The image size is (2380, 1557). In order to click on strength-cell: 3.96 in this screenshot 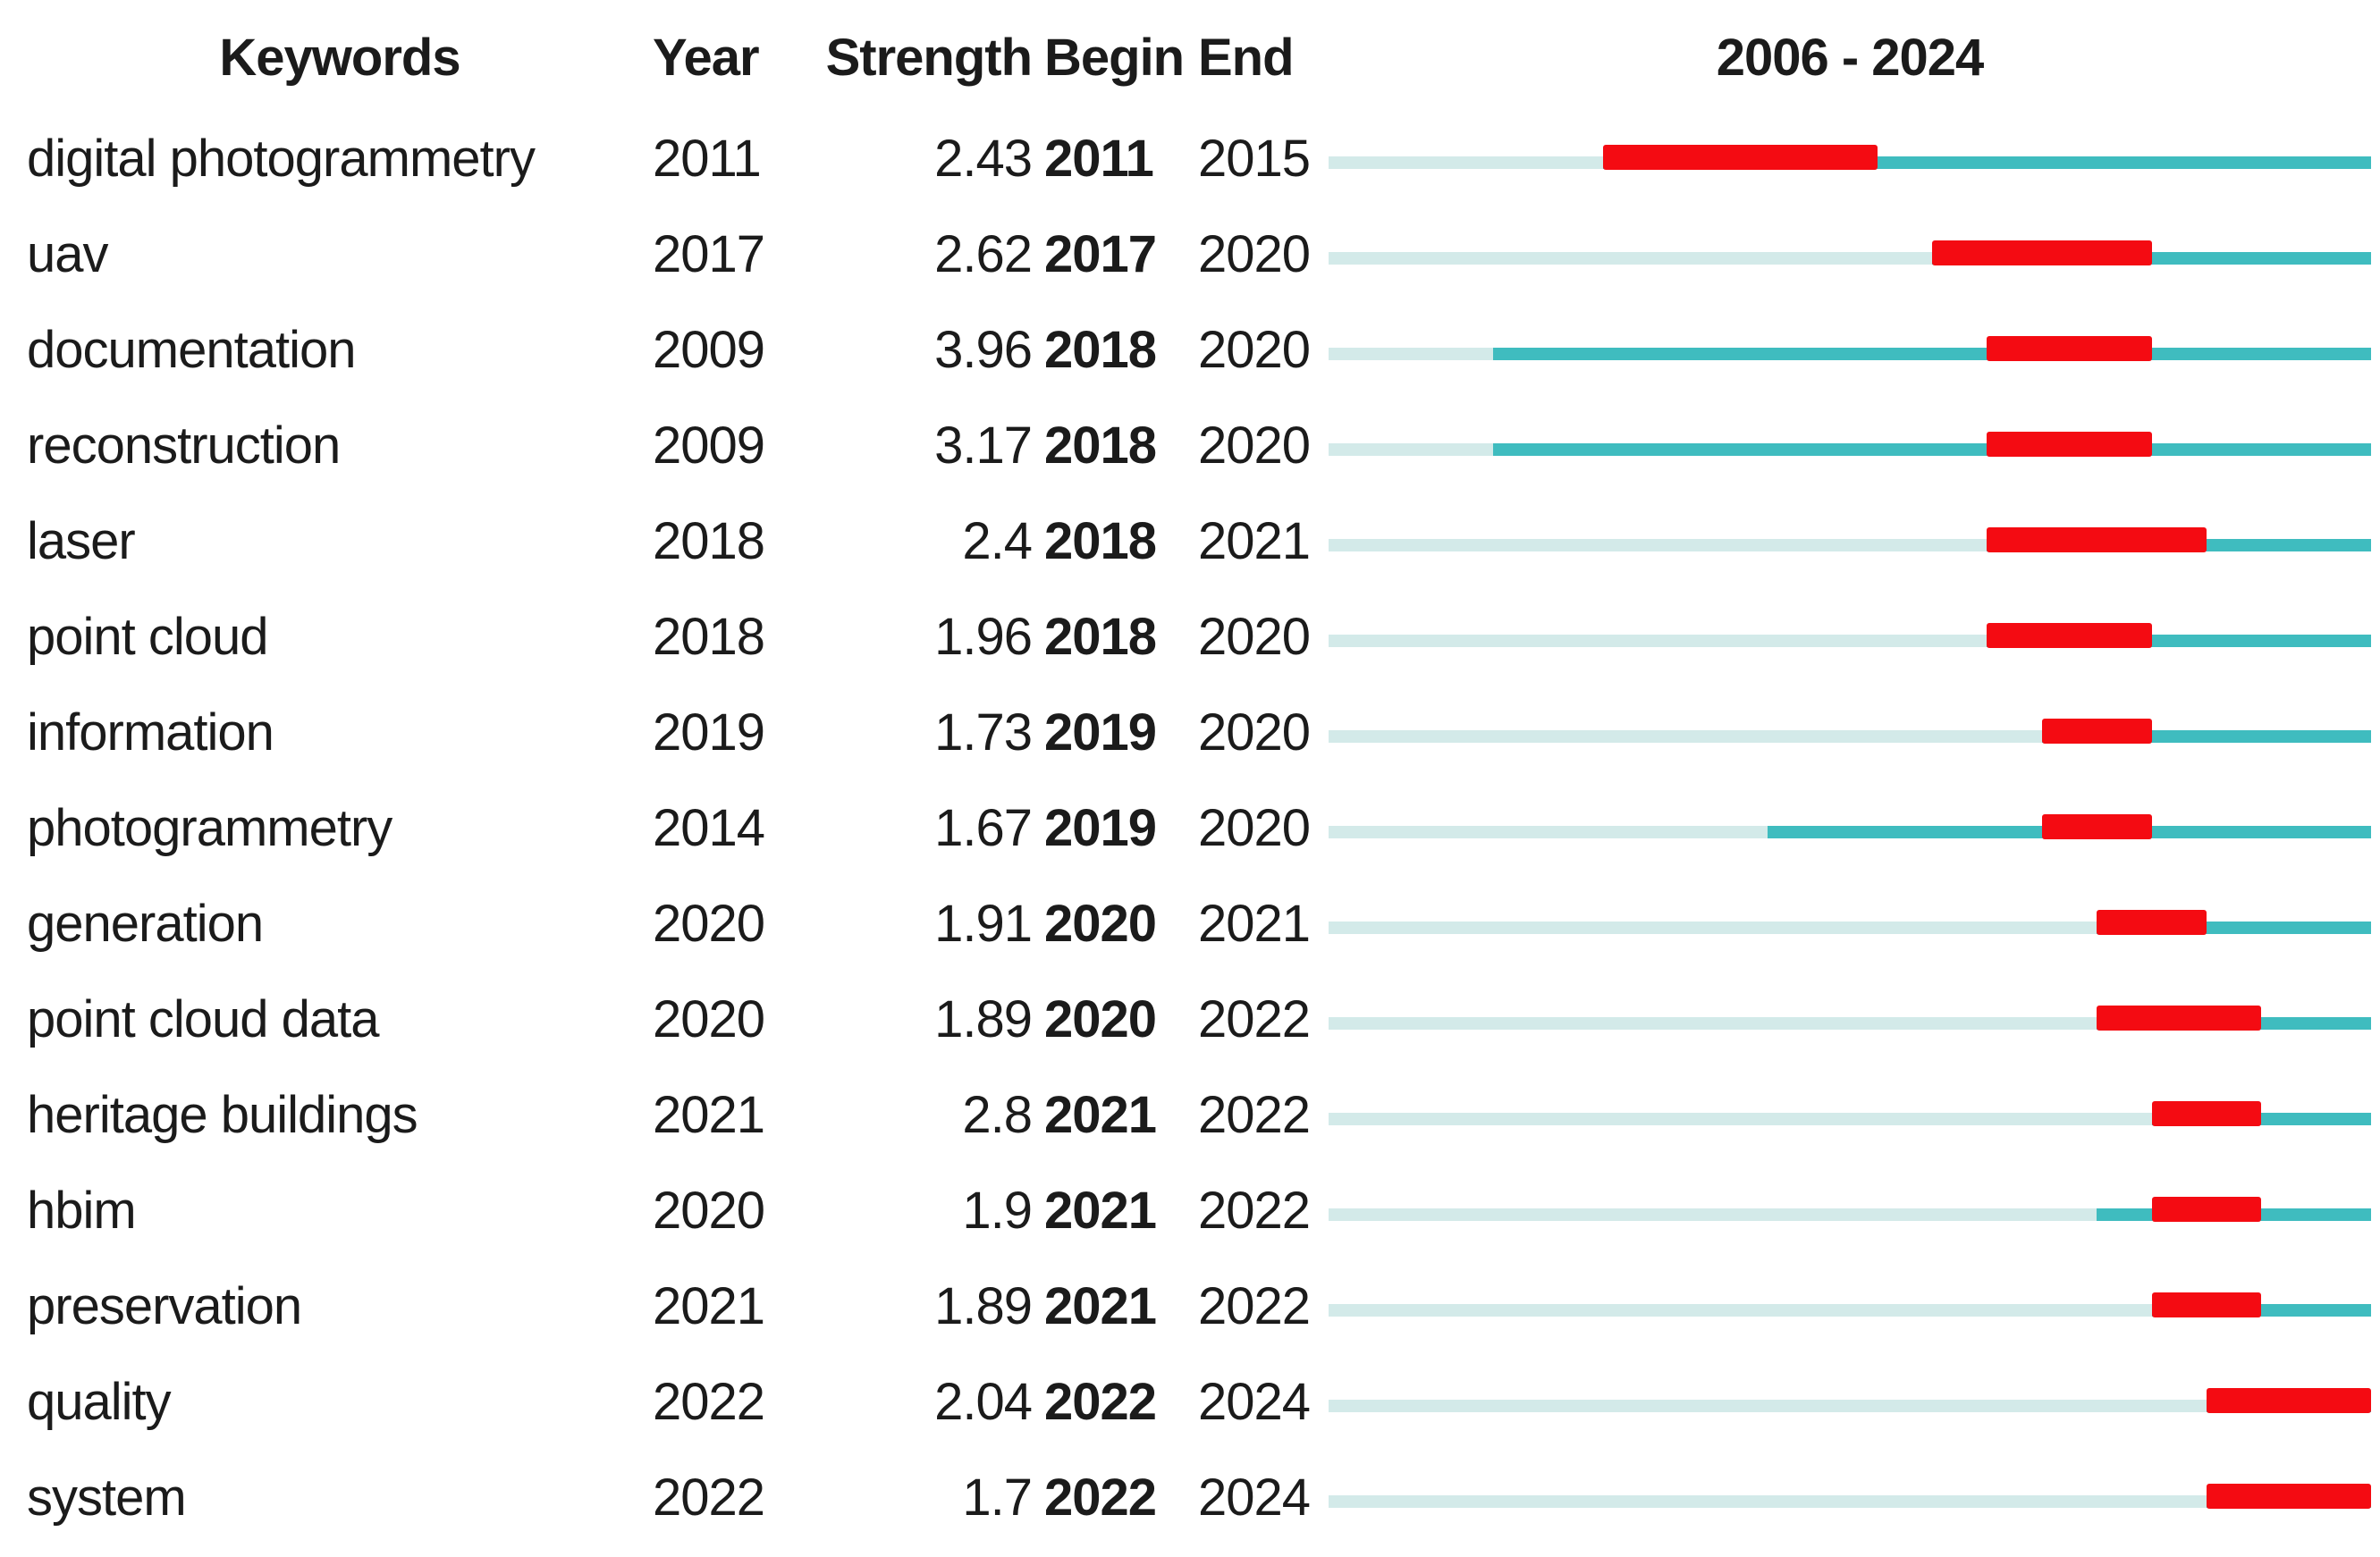, I will do `click(983, 349)`.